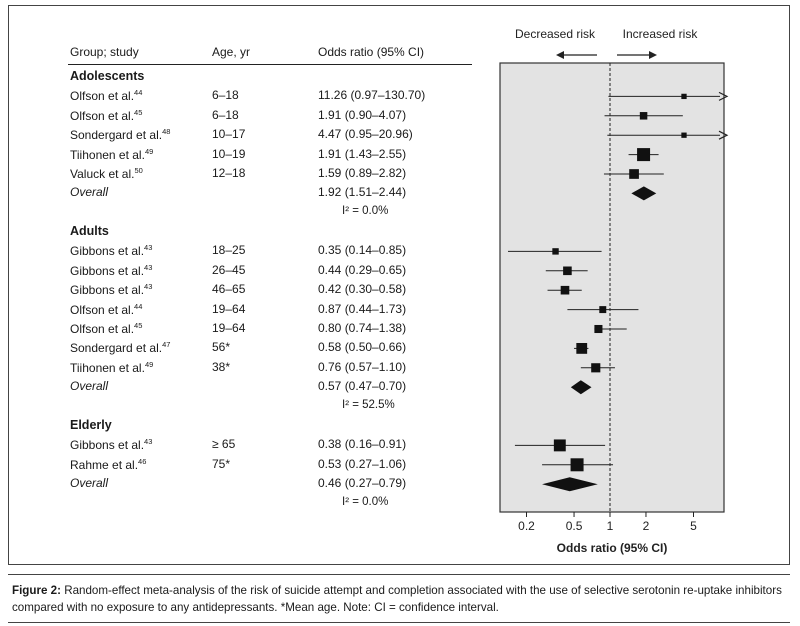 The height and width of the screenshot is (626, 800). I want to click on overall-odds-ratio: 0.46 (0.27–0.79), so click(362, 483).